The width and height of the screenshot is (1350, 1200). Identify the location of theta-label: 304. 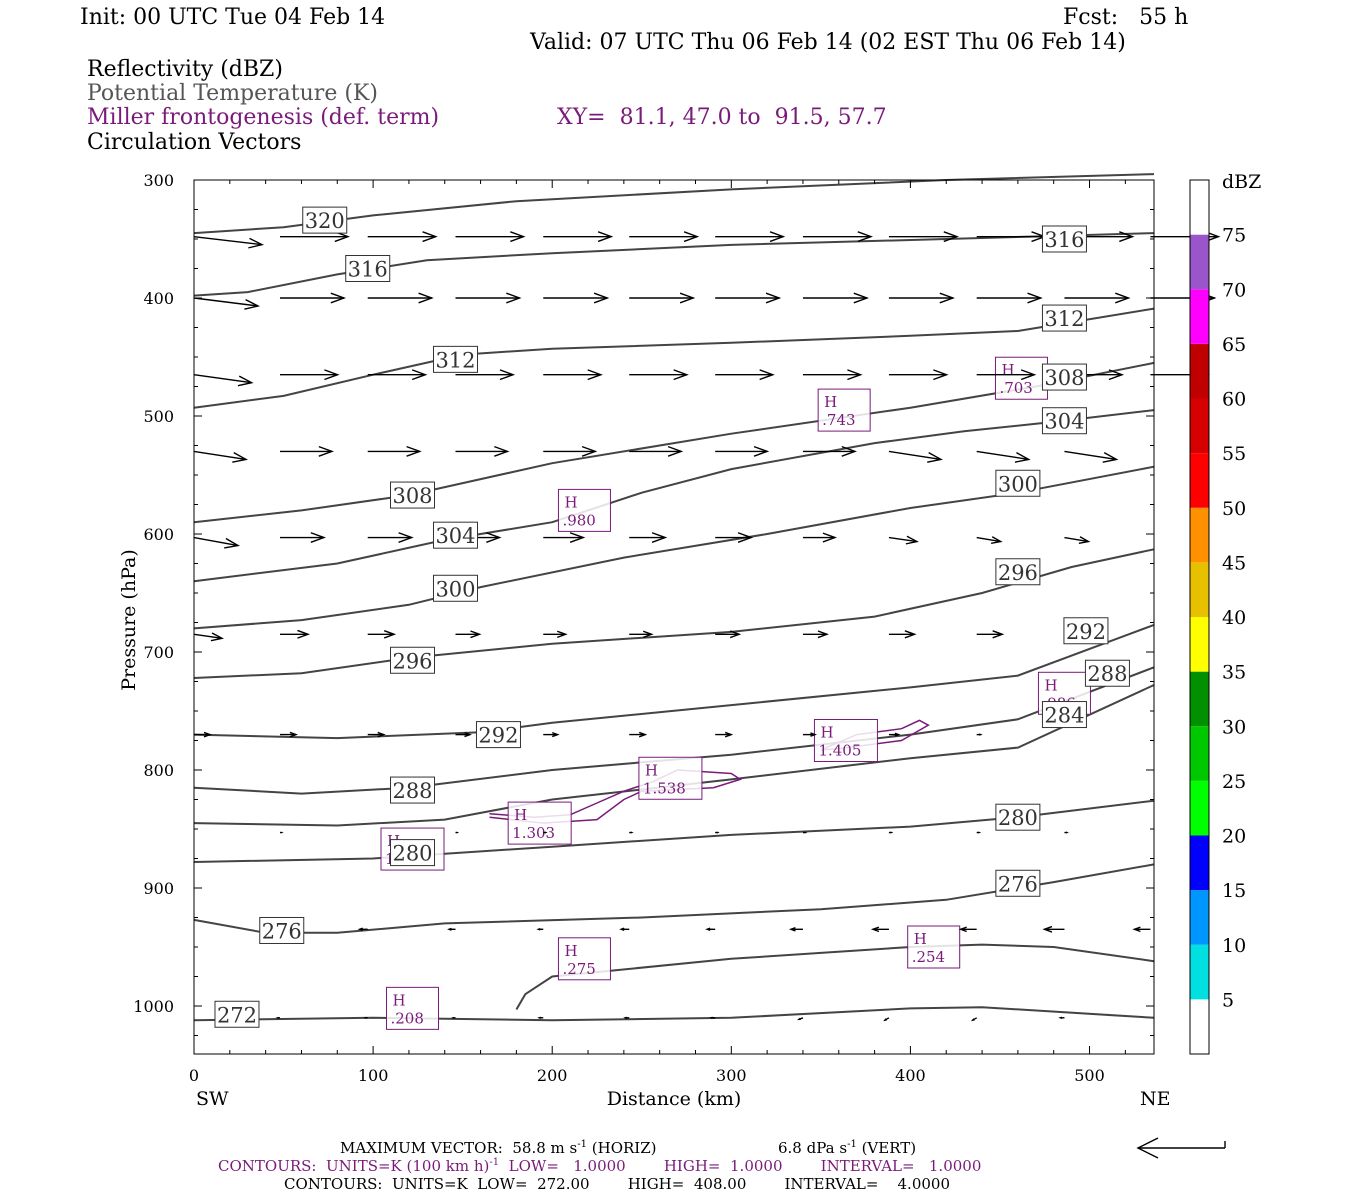
(1064, 422).